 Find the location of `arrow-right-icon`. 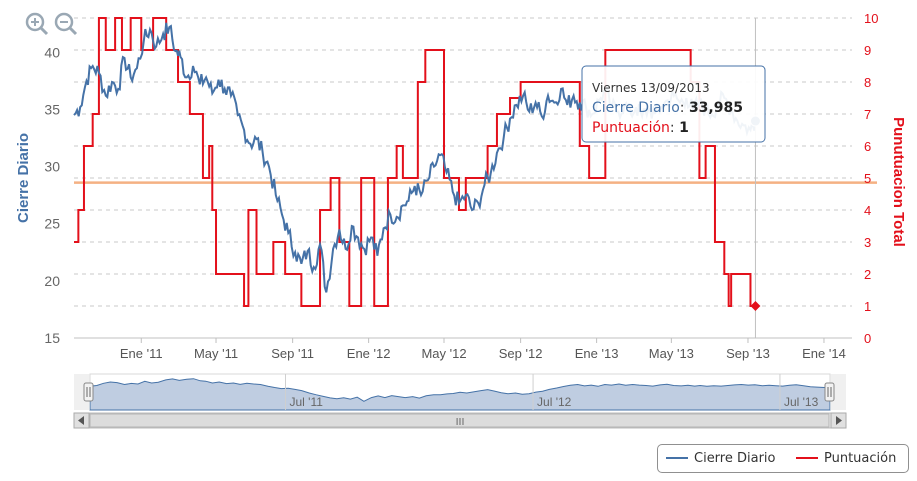

arrow-right-icon is located at coordinates (839, 420).